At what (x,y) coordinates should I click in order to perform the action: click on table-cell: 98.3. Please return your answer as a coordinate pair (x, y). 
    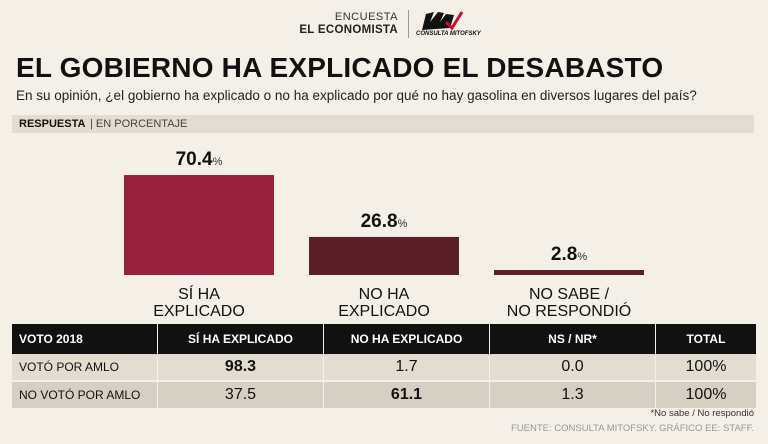
    Looking at the image, I should click on (241, 368).